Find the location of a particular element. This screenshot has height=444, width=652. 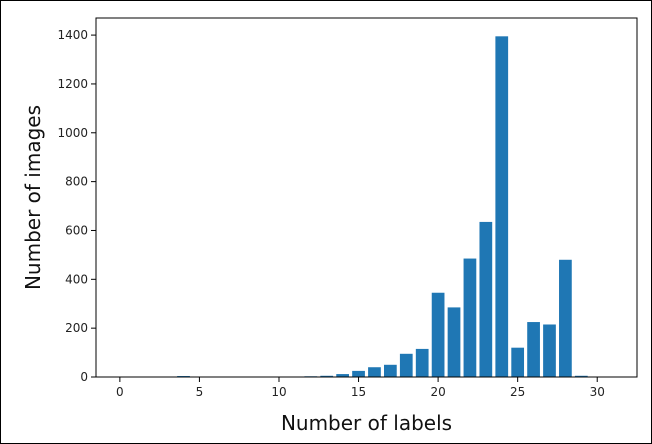

y-tick-label: 1000 is located at coordinates (72, 133).